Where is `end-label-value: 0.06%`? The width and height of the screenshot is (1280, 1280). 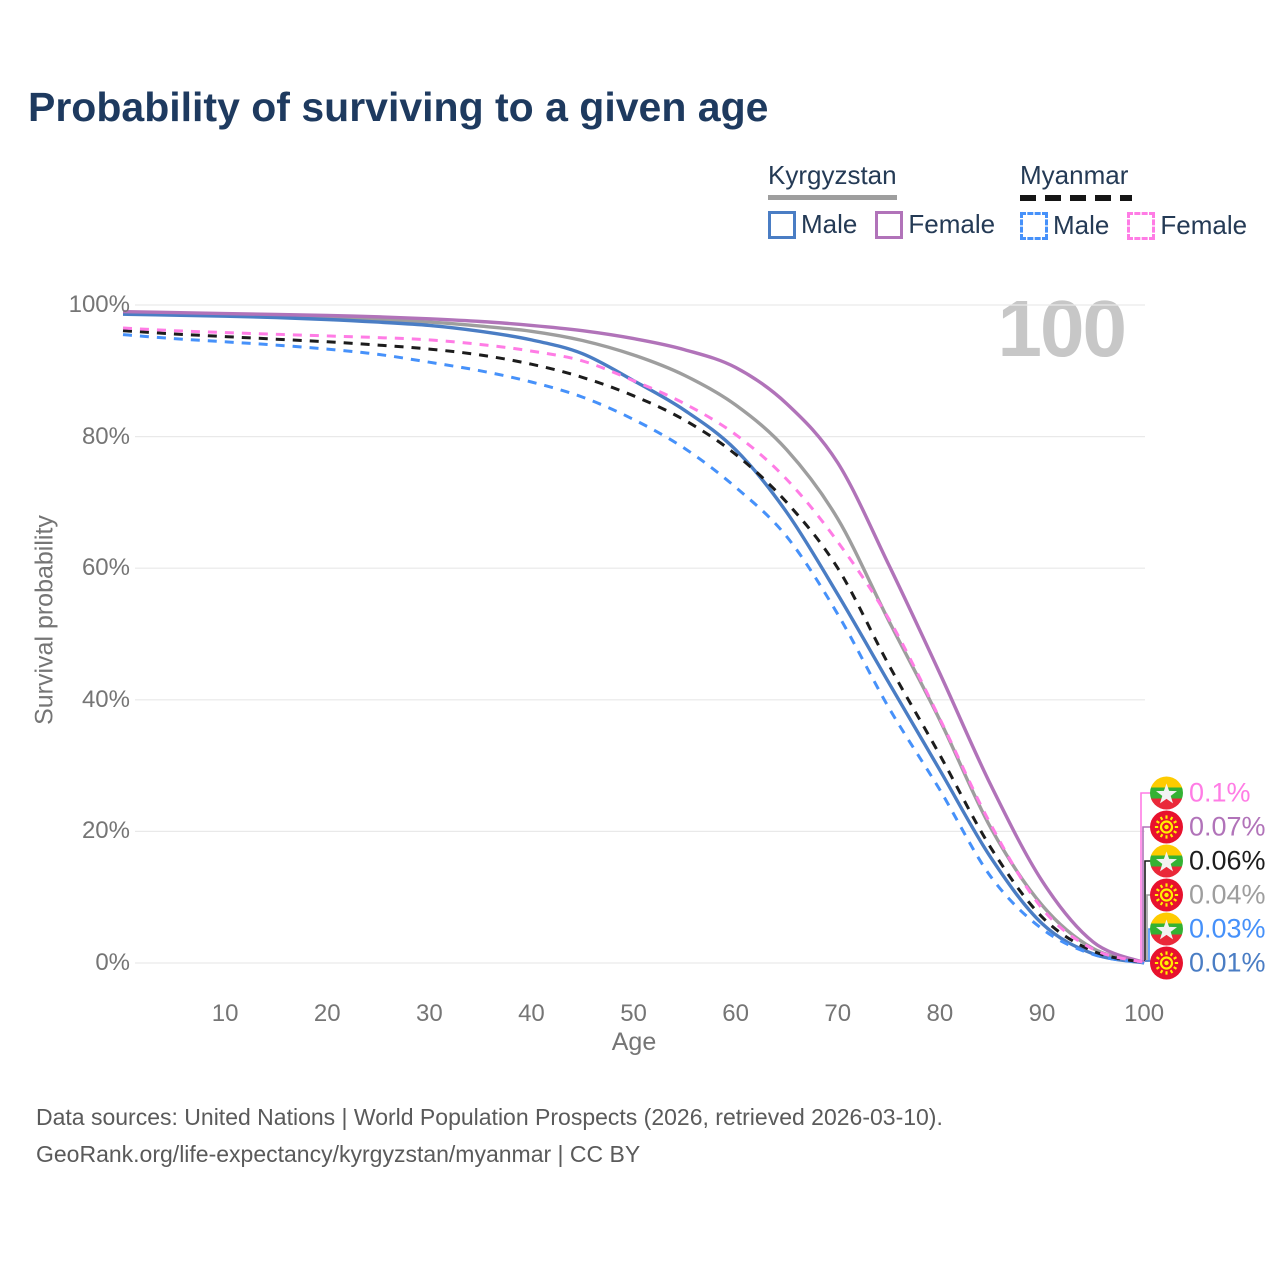 end-label-value: 0.06% is located at coordinates (1227, 860).